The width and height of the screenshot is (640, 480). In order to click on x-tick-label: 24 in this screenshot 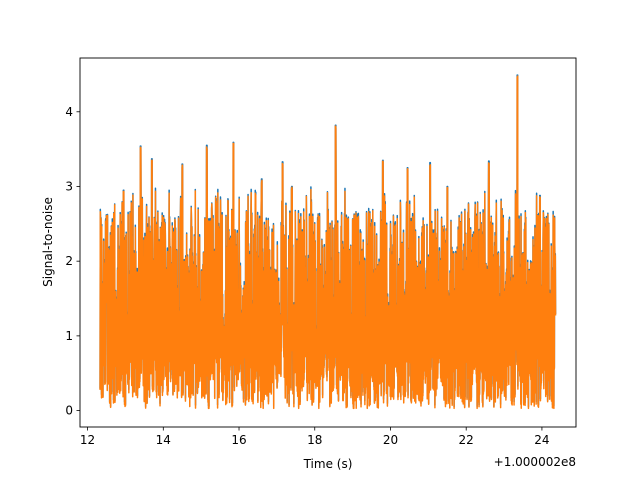, I will do `click(541, 440)`.